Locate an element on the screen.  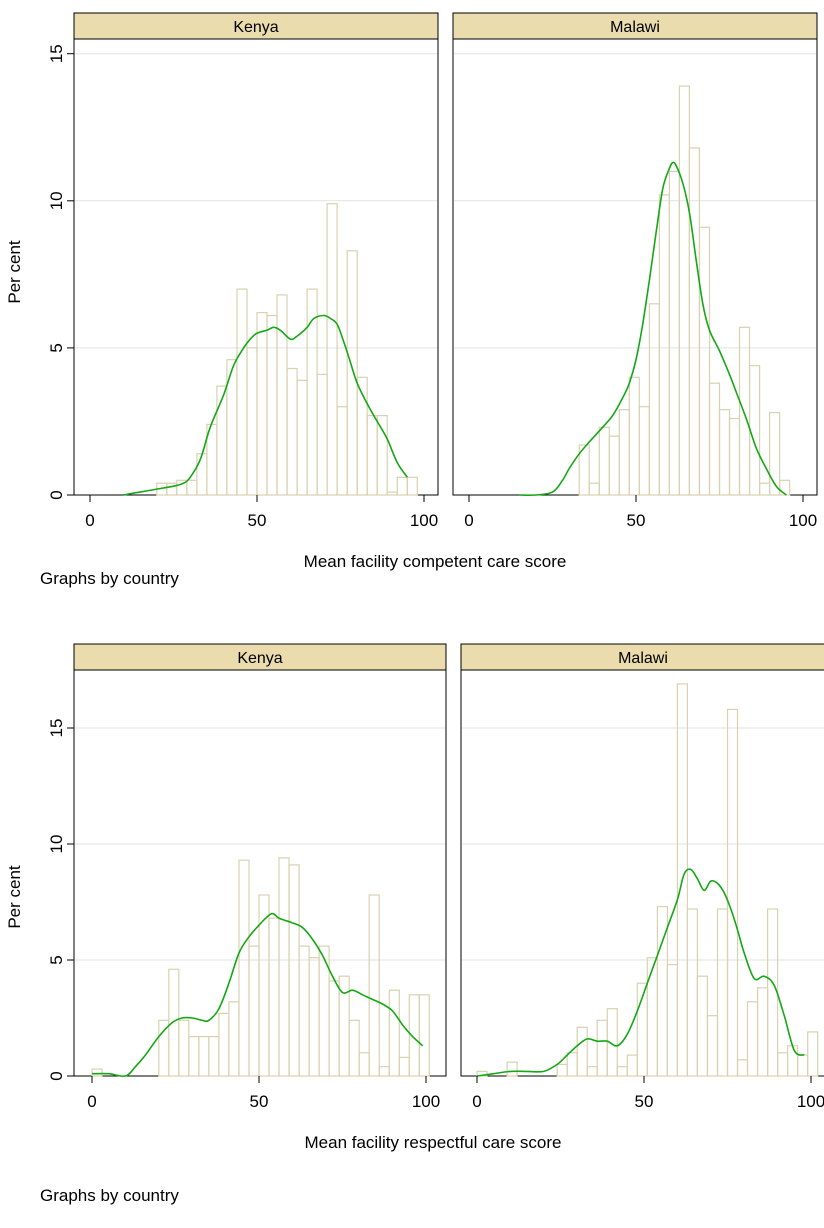
x-axis-label: Mean facility competent care score is located at coordinates (435, 561).